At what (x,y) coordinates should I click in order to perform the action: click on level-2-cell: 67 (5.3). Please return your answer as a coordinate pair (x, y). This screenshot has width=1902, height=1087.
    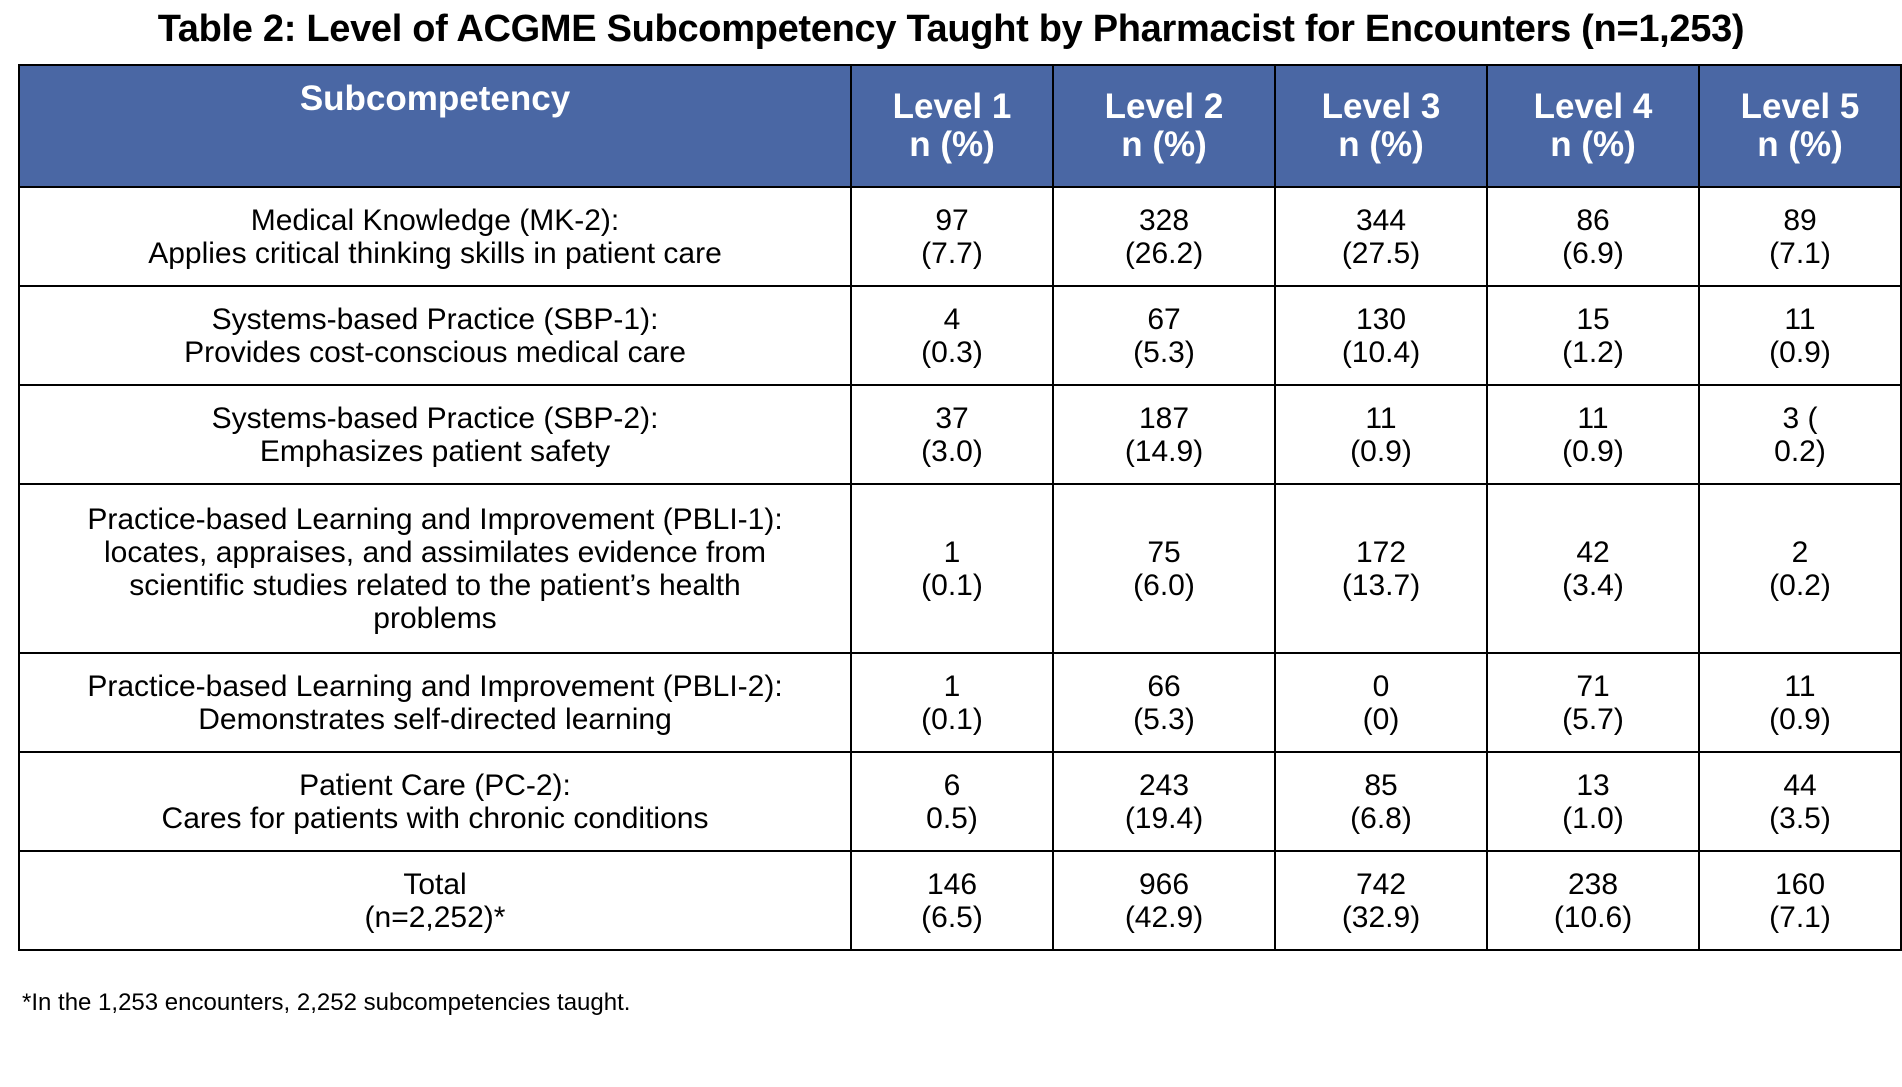
    Looking at the image, I should click on (1164, 335).